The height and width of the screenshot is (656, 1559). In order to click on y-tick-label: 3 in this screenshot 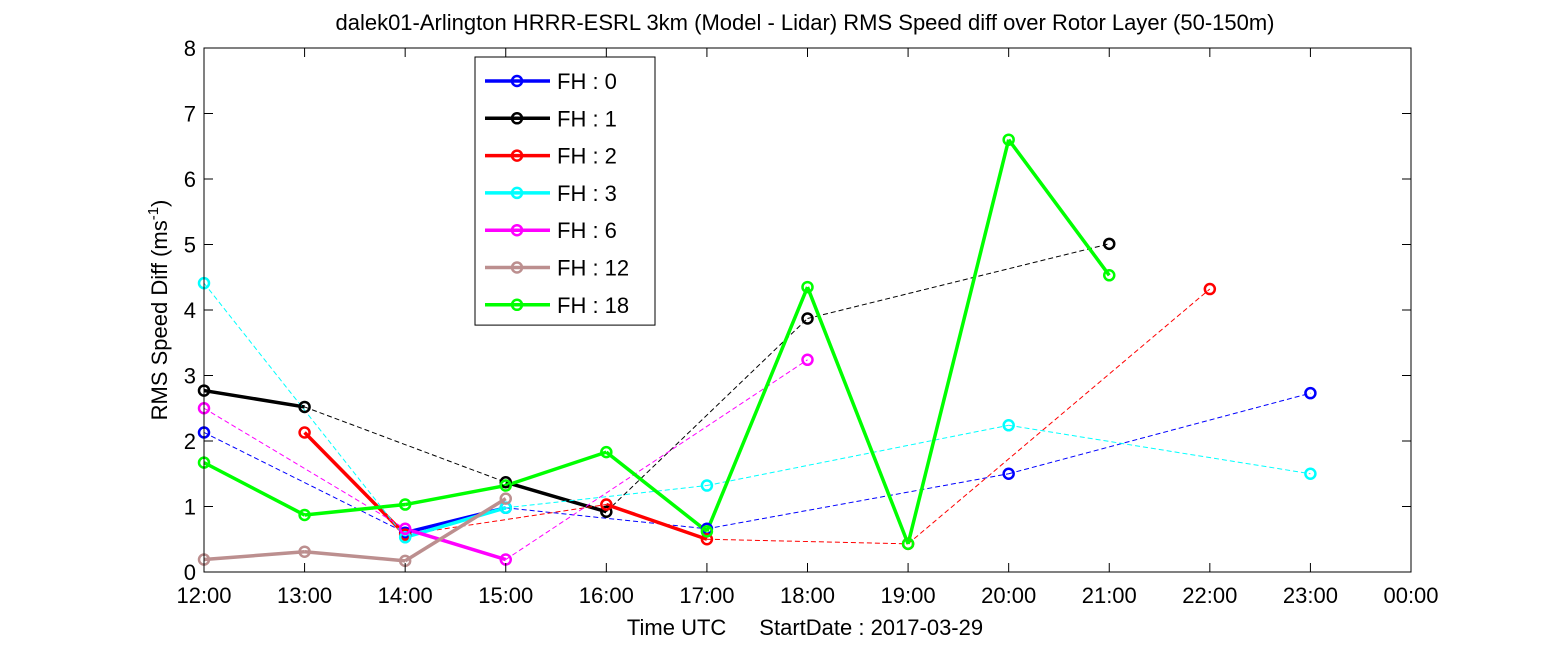, I will do `click(190, 376)`.